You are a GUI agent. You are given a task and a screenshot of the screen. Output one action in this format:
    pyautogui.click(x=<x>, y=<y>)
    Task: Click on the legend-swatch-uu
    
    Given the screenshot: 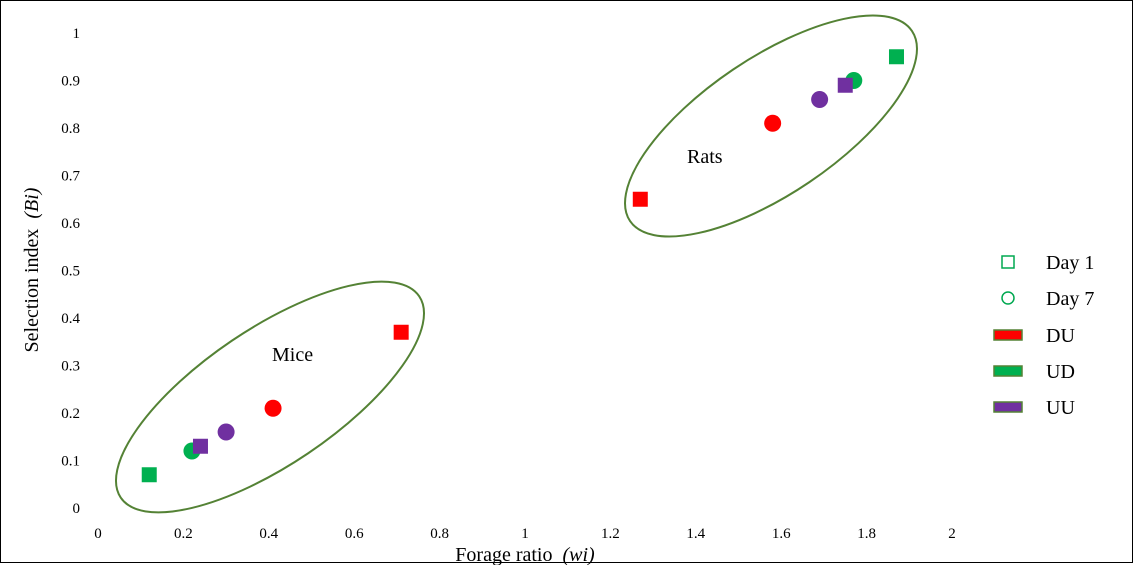 What is the action you would take?
    pyautogui.click(x=1008, y=407)
    